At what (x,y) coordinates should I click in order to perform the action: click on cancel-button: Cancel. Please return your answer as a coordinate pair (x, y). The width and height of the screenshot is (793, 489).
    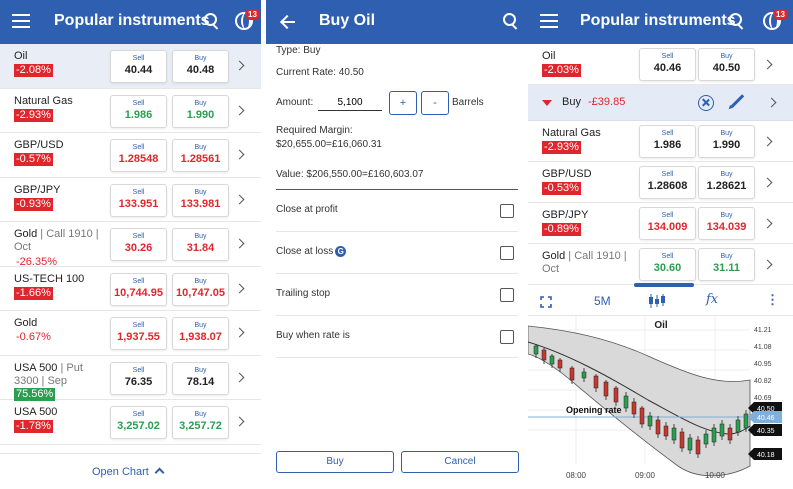
    Looking at the image, I should click on (460, 462).